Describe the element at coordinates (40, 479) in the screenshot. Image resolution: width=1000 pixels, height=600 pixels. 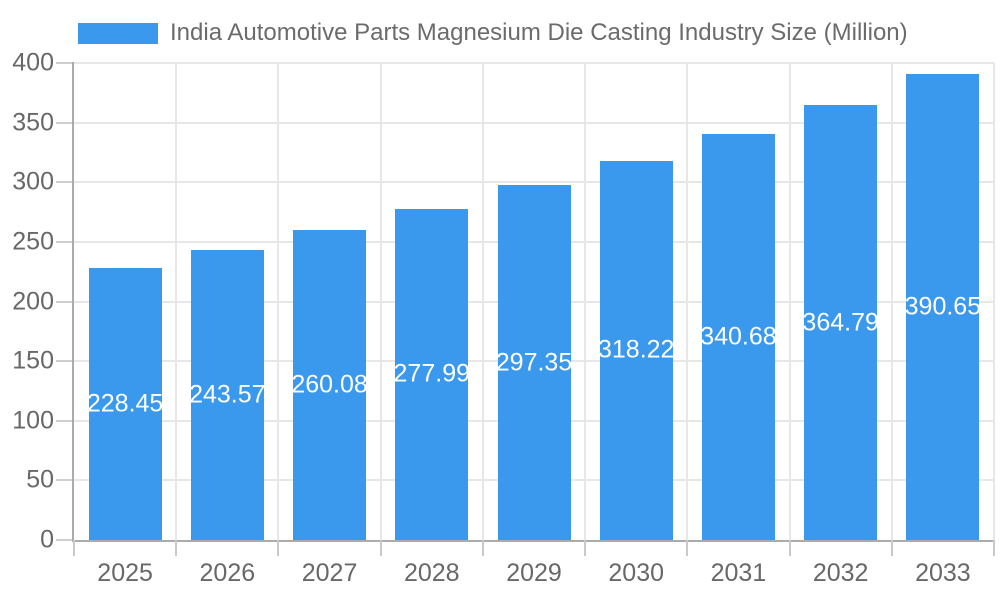
I see `y-axis-label: 50` at that location.